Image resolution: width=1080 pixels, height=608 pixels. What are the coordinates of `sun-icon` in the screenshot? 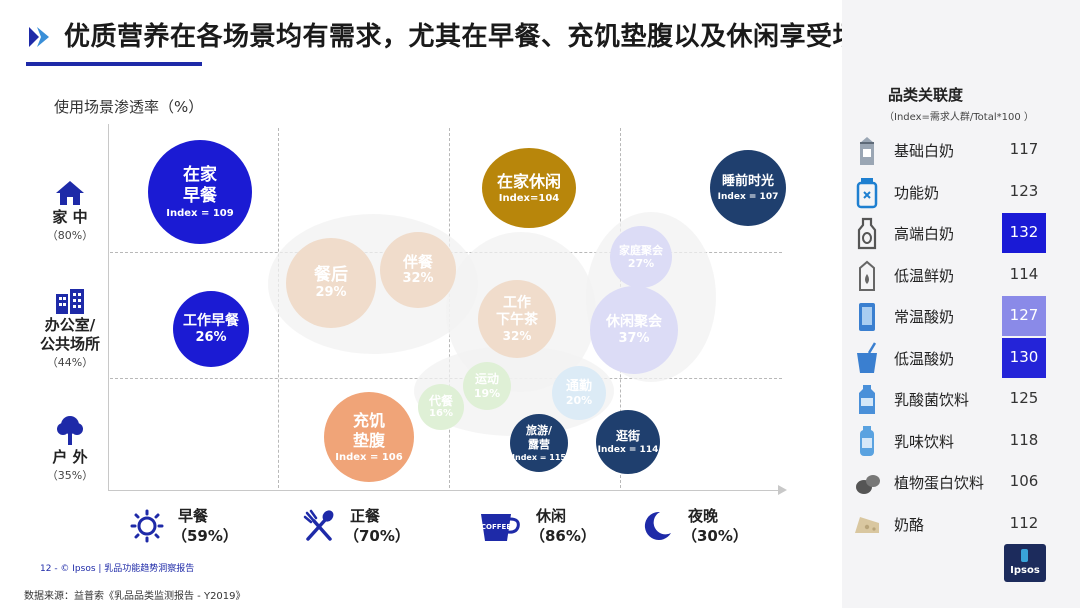 It's located at (147, 526).